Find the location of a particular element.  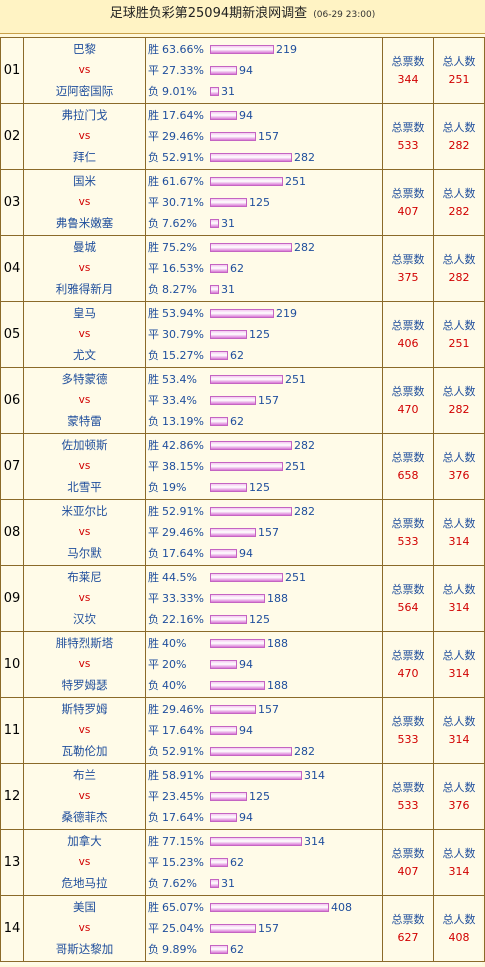

away-team: 危地马拉 is located at coordinates (84, 883).